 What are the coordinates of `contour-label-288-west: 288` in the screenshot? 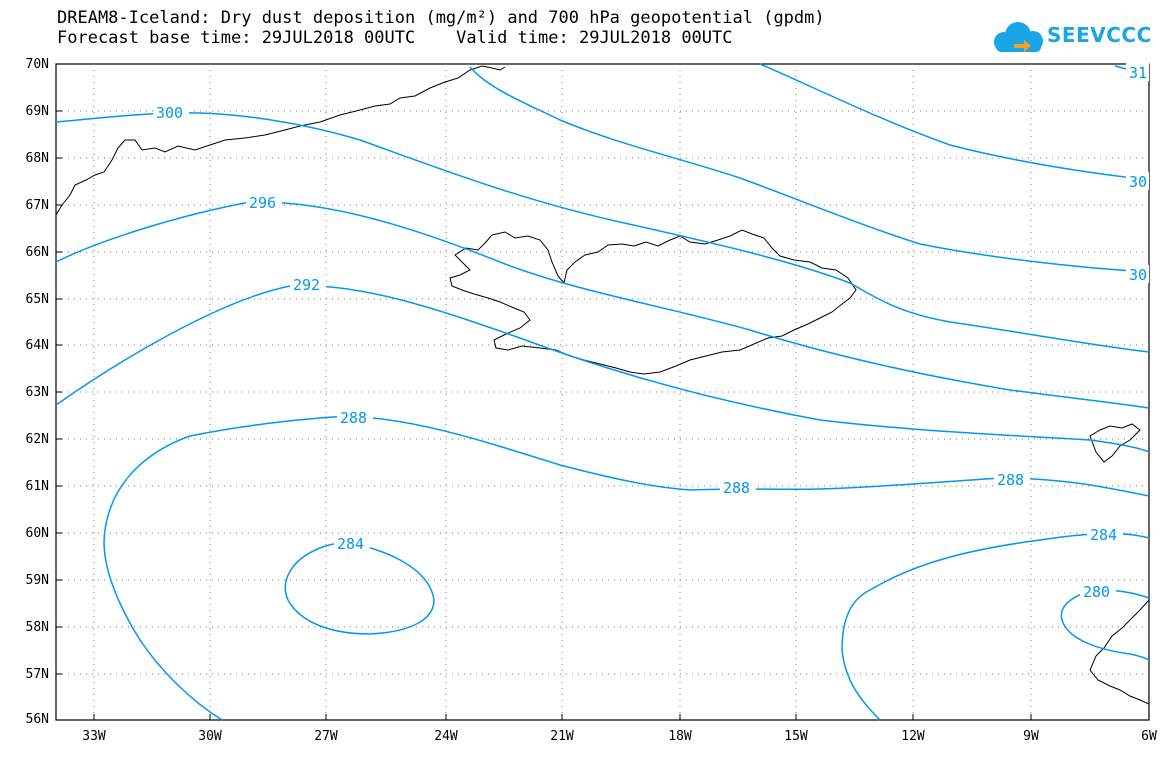 It's located at (353, 418).